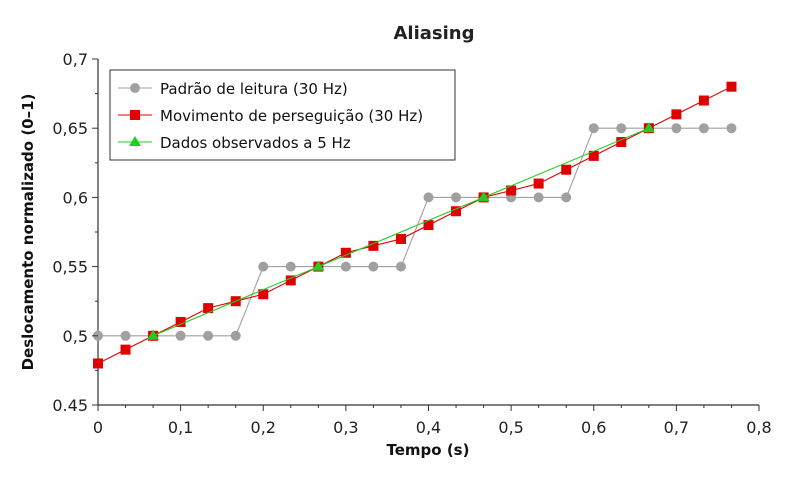  Describe the element at coordinates (70, 267) in the screenshot. I see `y-tick-label: 0,55` at that location.